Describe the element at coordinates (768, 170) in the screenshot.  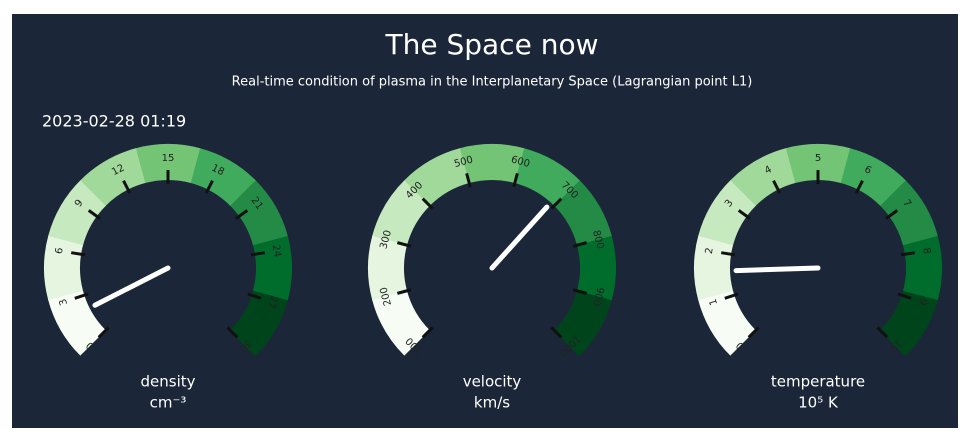
I see `gauge-tick-label: 4` at that location.